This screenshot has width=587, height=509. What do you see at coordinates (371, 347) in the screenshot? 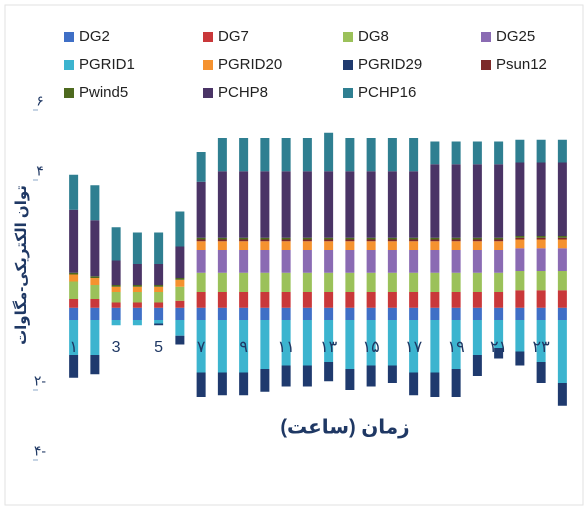
I see `x-tick-label: ۱۵` at bounding box center [371, 347].